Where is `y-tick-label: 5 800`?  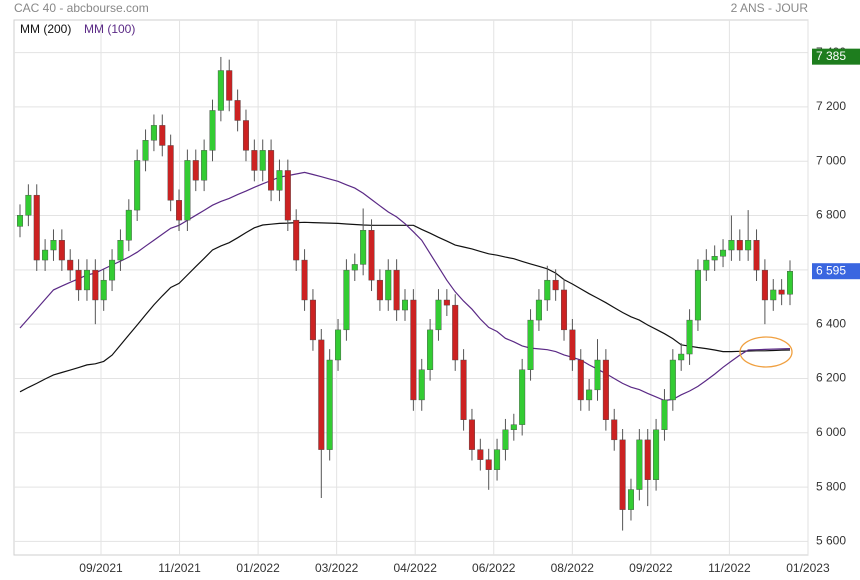
y-tick-label: 5 800 is located at coordinates (831, 486).